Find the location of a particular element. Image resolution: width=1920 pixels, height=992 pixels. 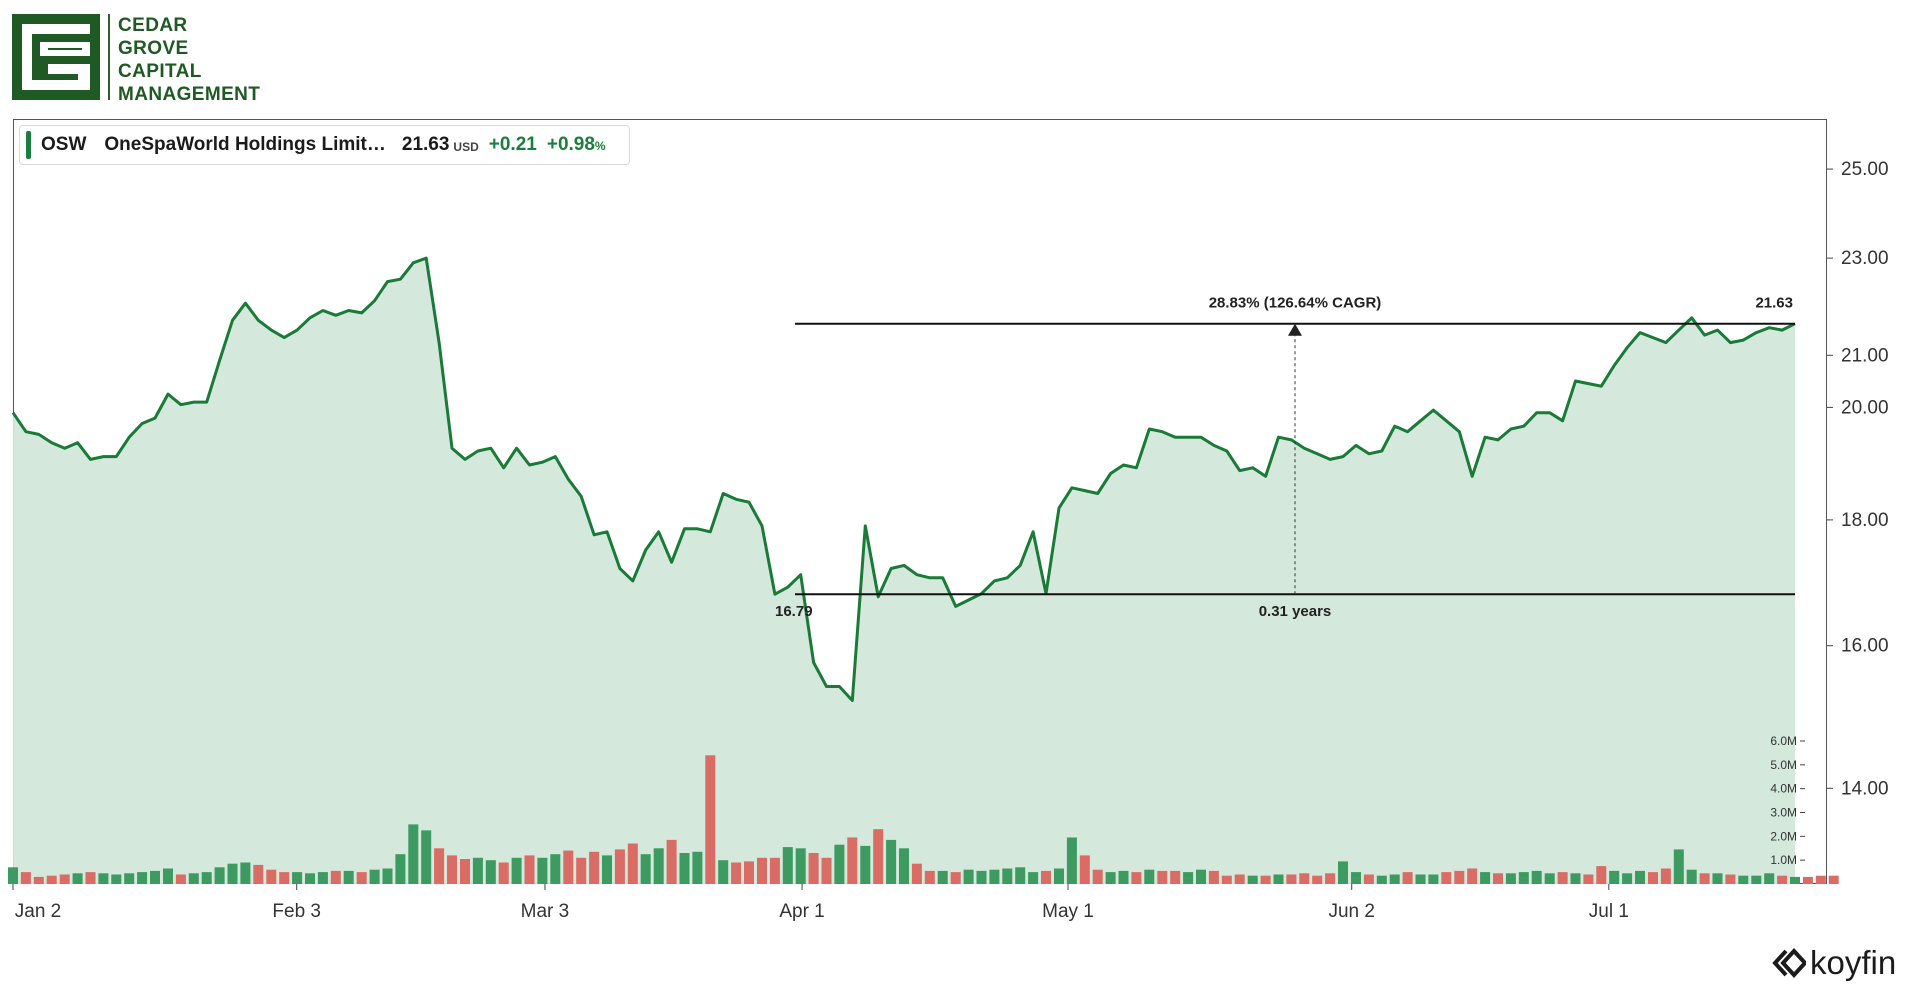

ticker-symbol: OSW is located at coordinates (64, 144).